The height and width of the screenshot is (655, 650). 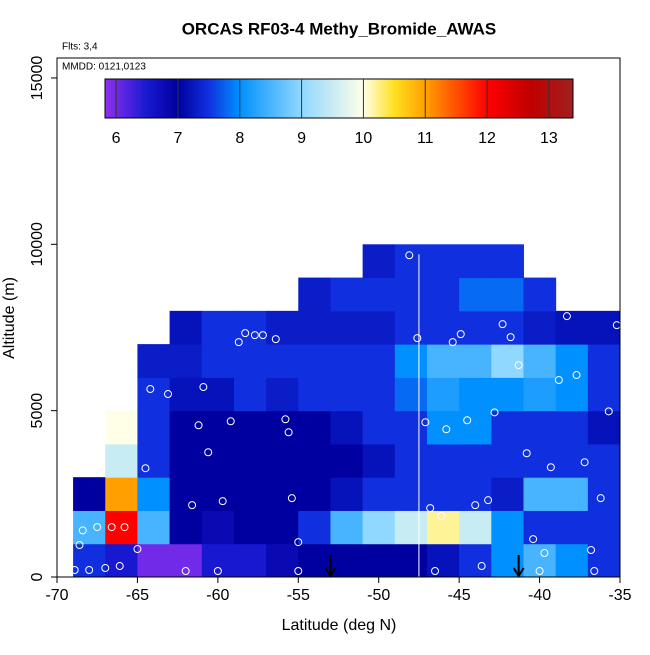 I want to click on colorbar-tick-label: 11, so click(x=425, y=138).